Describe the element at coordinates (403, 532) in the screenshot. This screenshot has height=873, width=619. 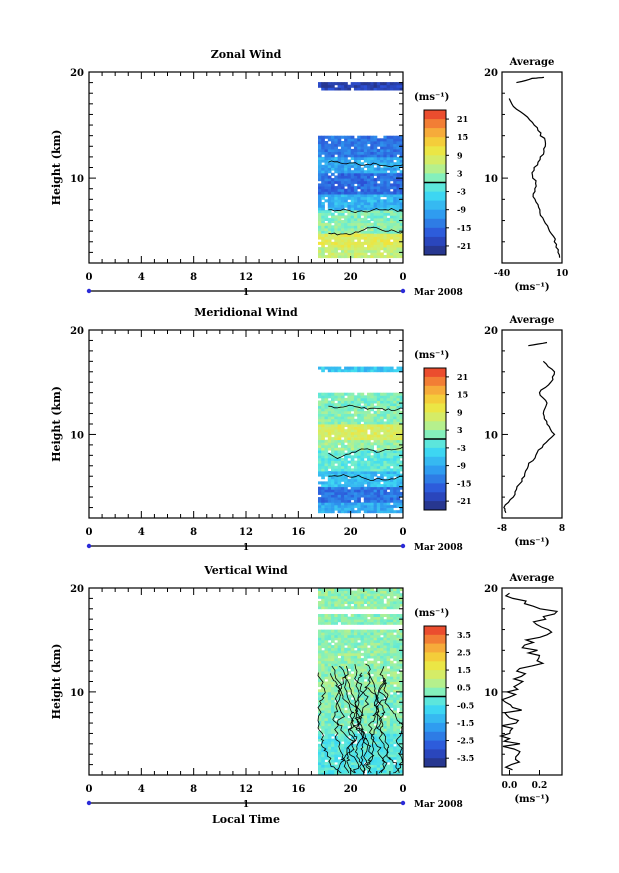
I see `x-tick-label: 0` at that location.